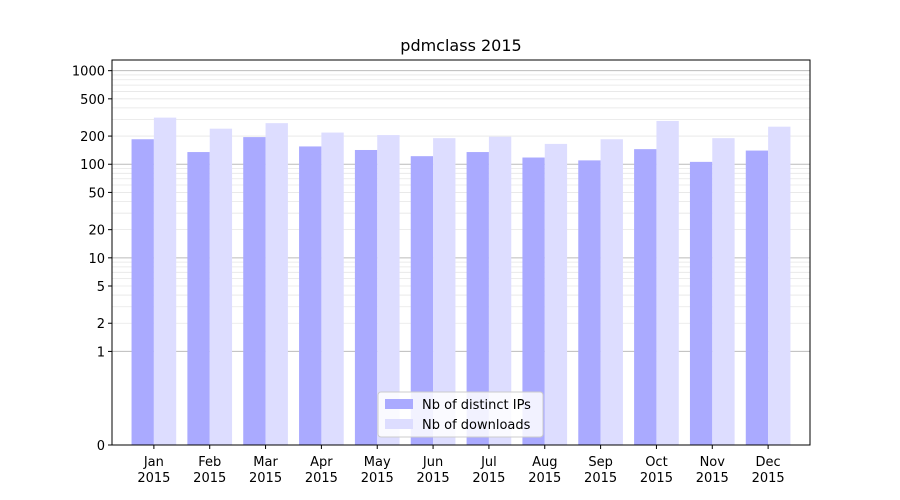 Image resolution: width=900 pixels, height=500 pixels. Describe the element at coordinates (712, 470) in the screenshot. I see `x-tick-label: Nov 2015` at that location.